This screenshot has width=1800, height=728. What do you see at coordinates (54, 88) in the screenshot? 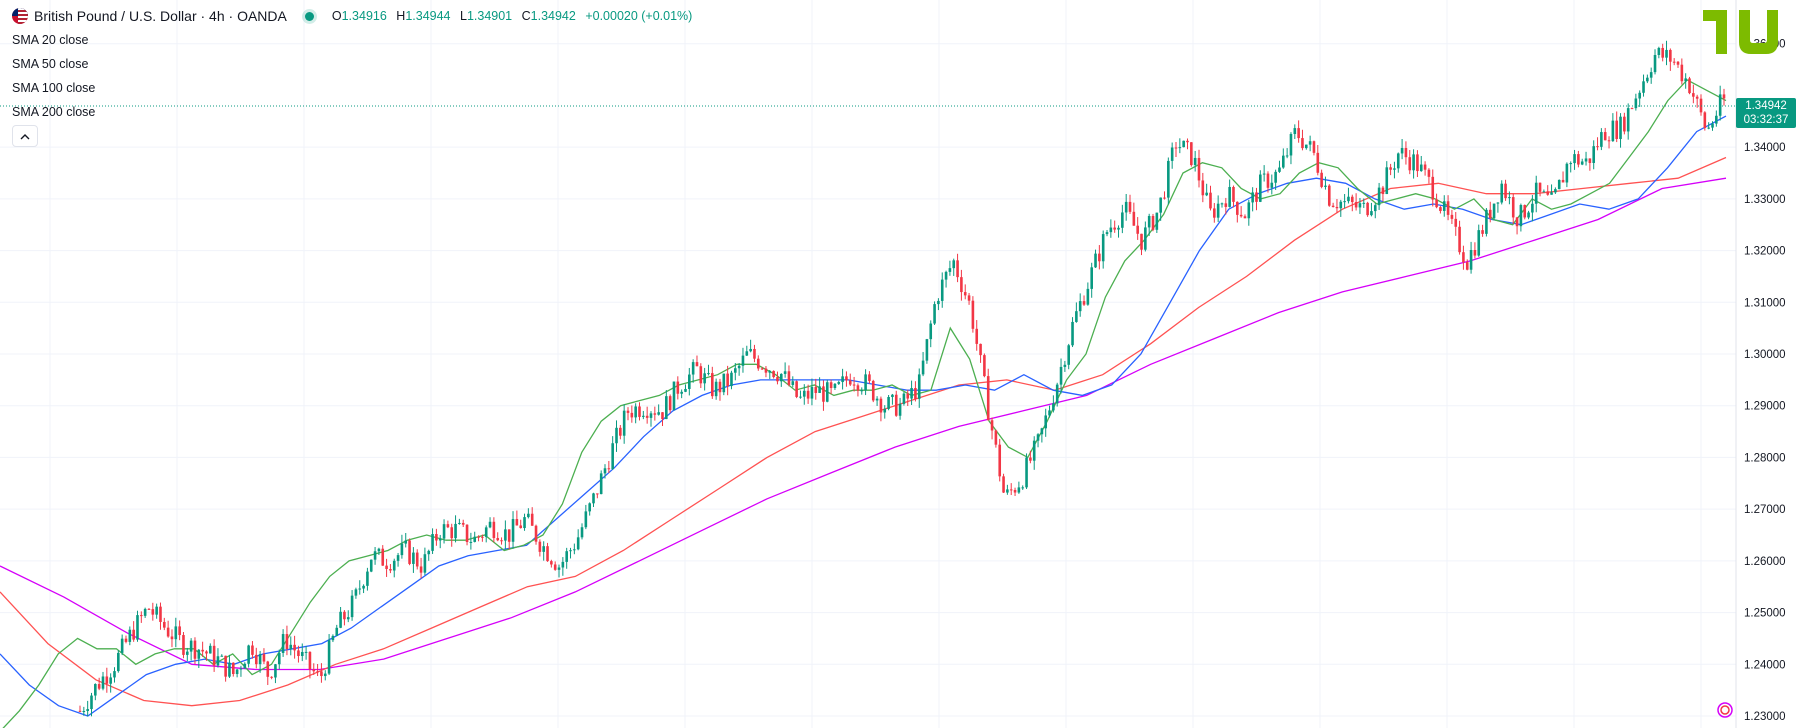
I see `sma-100-legend: SMA 100 close` at bounding box center [54, 88].